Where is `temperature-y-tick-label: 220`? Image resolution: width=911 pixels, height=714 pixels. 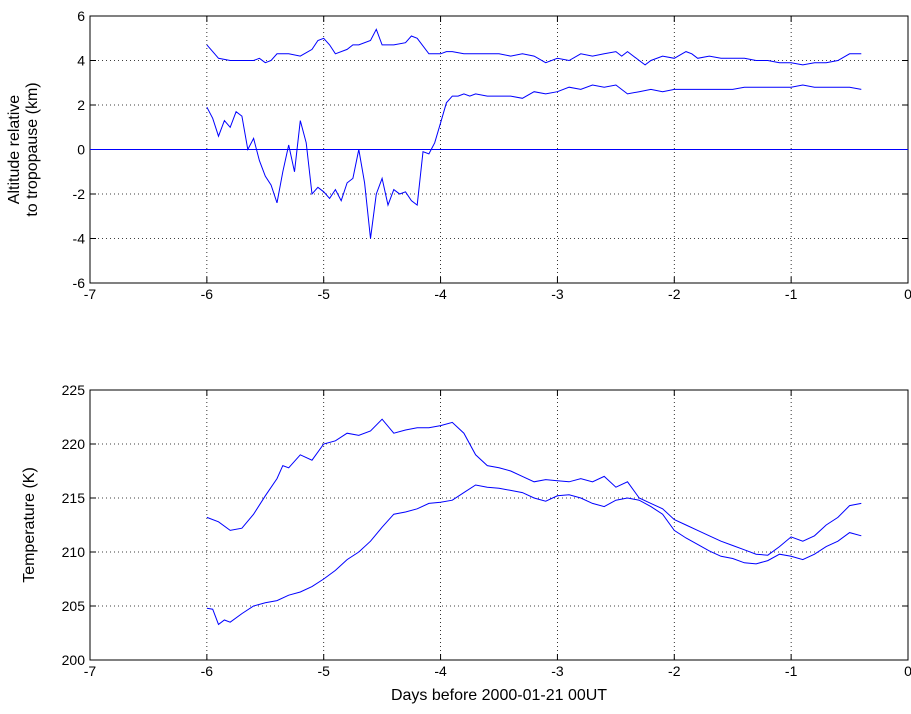
temperature-y-tick-label: 220 is located at coordinates (74, 444).